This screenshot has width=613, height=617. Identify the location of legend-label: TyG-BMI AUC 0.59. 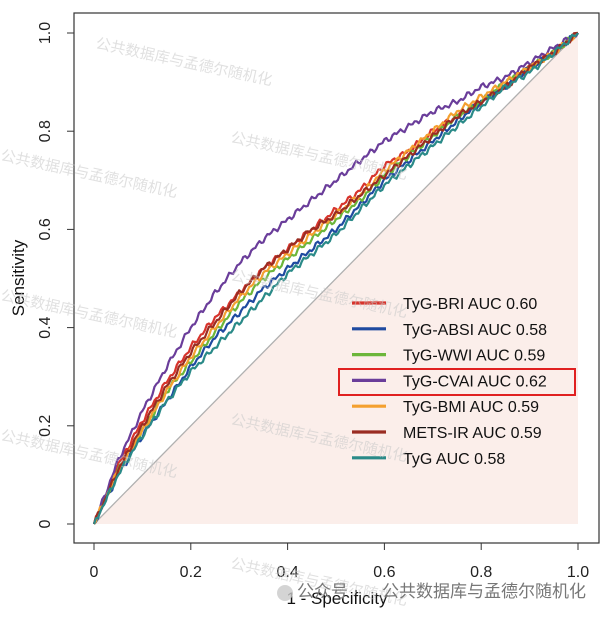
(471, 407).